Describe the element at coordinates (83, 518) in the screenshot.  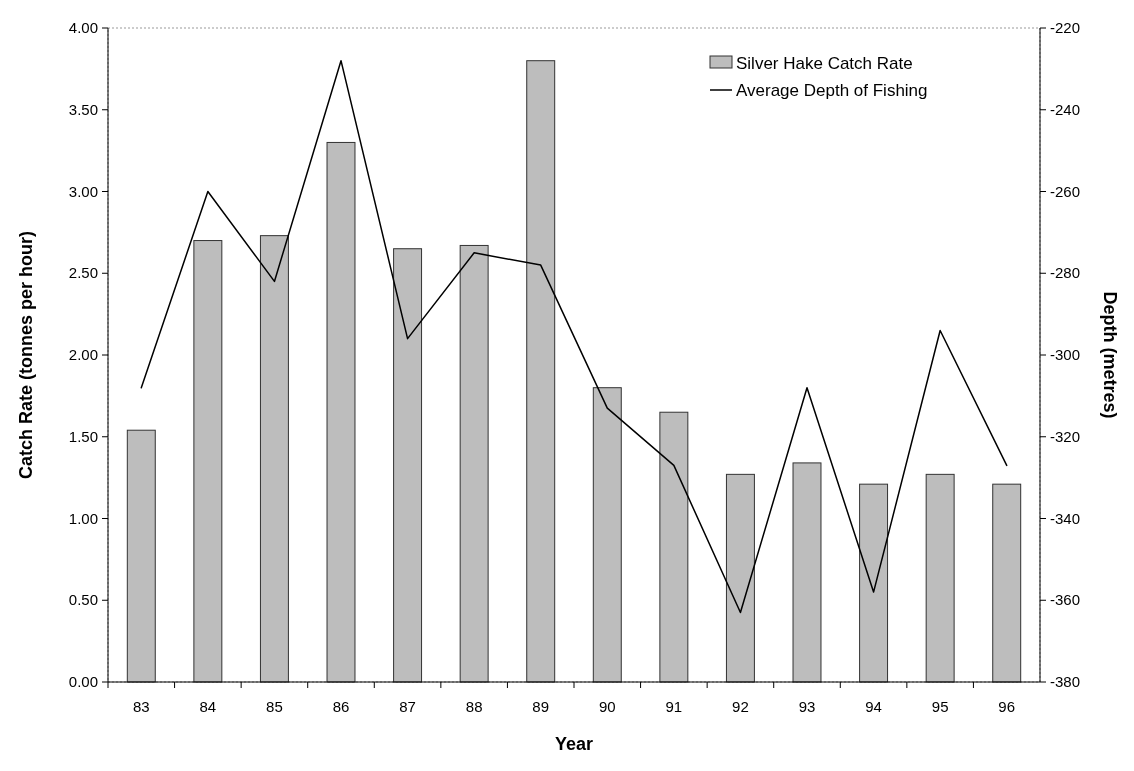
I see `y-tick-label: 1.00` at that location.